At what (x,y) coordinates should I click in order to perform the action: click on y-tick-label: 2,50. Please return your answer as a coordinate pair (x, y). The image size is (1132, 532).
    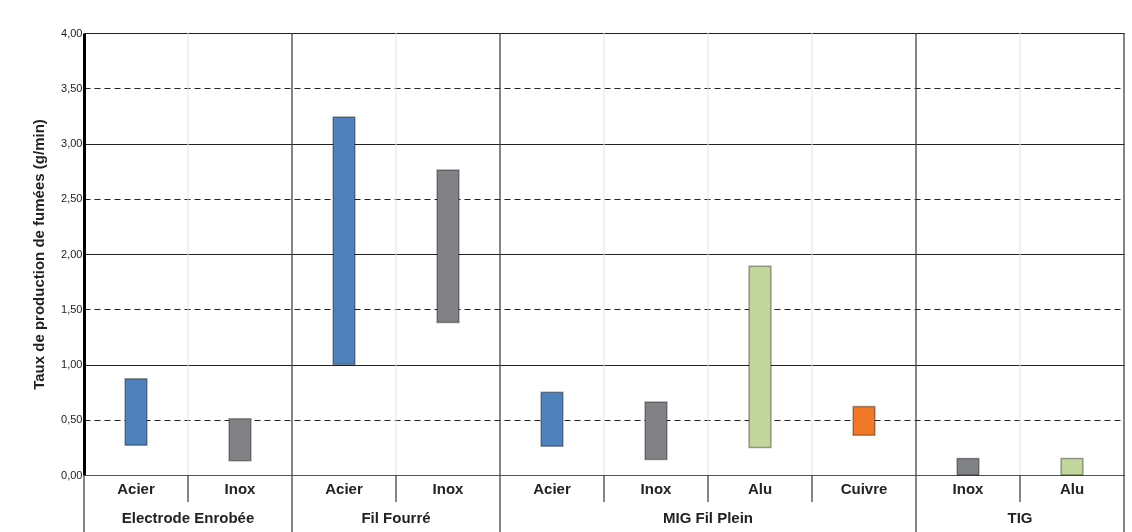
    Looking at the image, I should click on (72, 198).